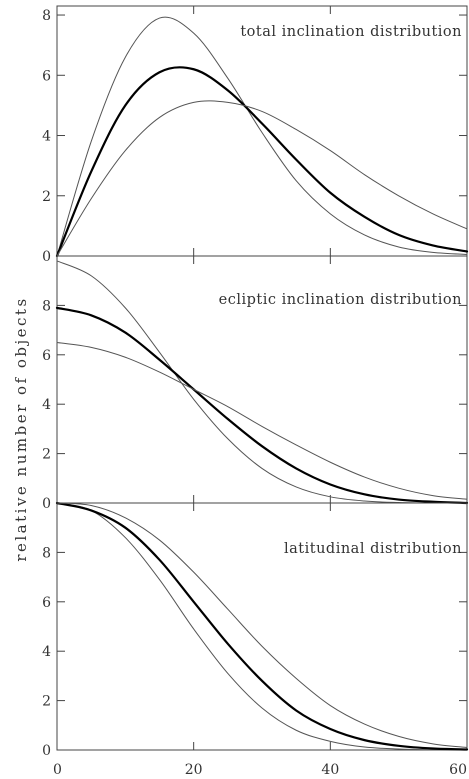 This screenshot has width=469, height=779. I want to click on panel-title: total inclination distribution, so click(351, 32).